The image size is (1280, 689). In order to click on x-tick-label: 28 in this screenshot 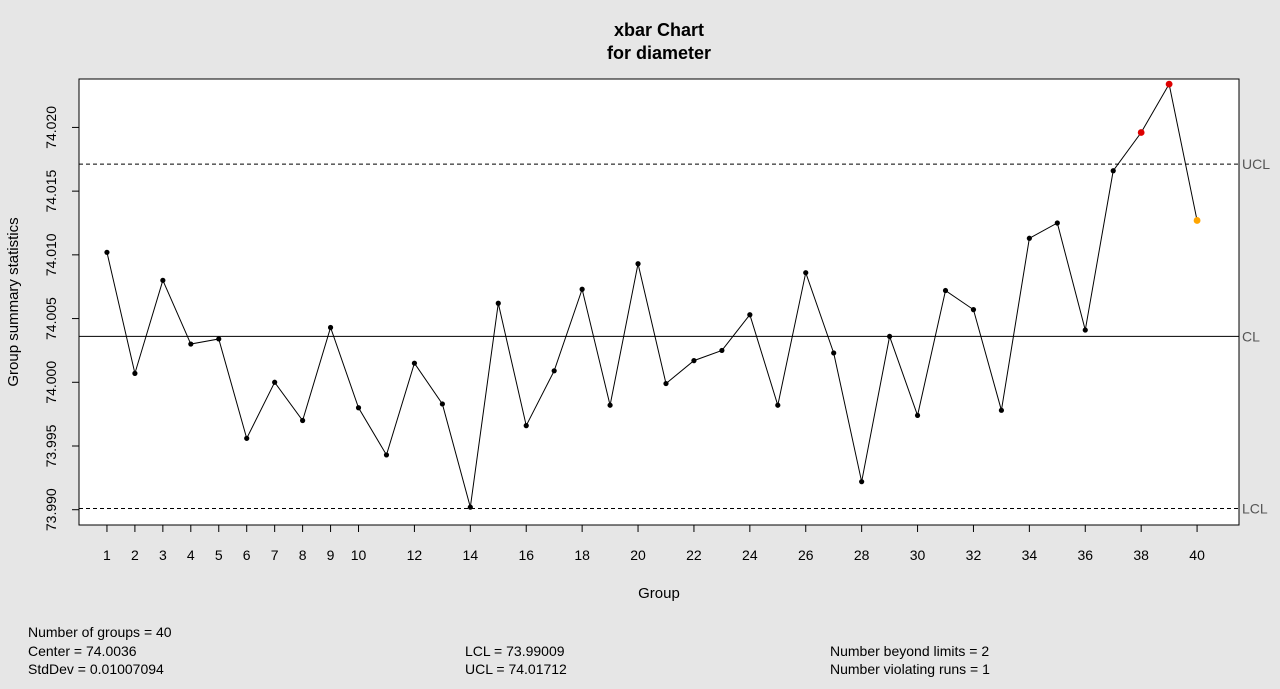, I will do `click(862, 555)`.